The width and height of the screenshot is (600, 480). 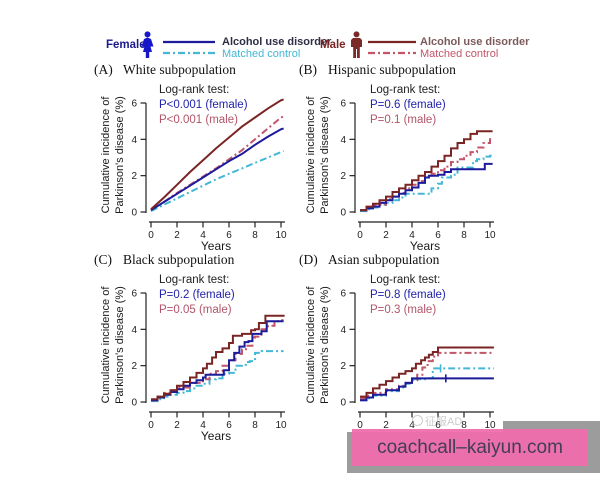 I want to click on panel-label: (D), so click(x=308, y=259).